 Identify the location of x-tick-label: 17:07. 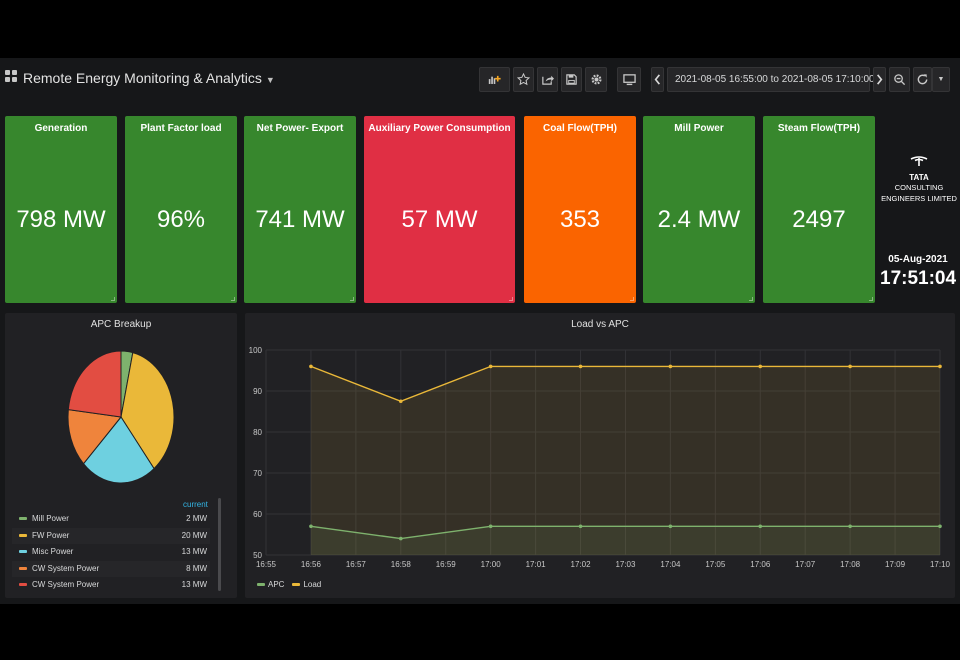
(805, 564).